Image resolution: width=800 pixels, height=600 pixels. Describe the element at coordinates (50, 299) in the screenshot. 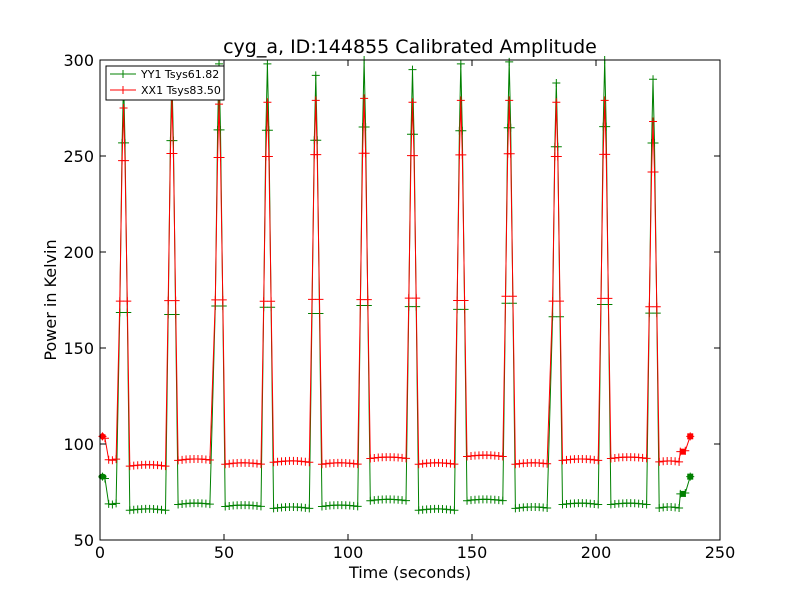

I see `y-axis-label: Power in Kelvin` at that location.